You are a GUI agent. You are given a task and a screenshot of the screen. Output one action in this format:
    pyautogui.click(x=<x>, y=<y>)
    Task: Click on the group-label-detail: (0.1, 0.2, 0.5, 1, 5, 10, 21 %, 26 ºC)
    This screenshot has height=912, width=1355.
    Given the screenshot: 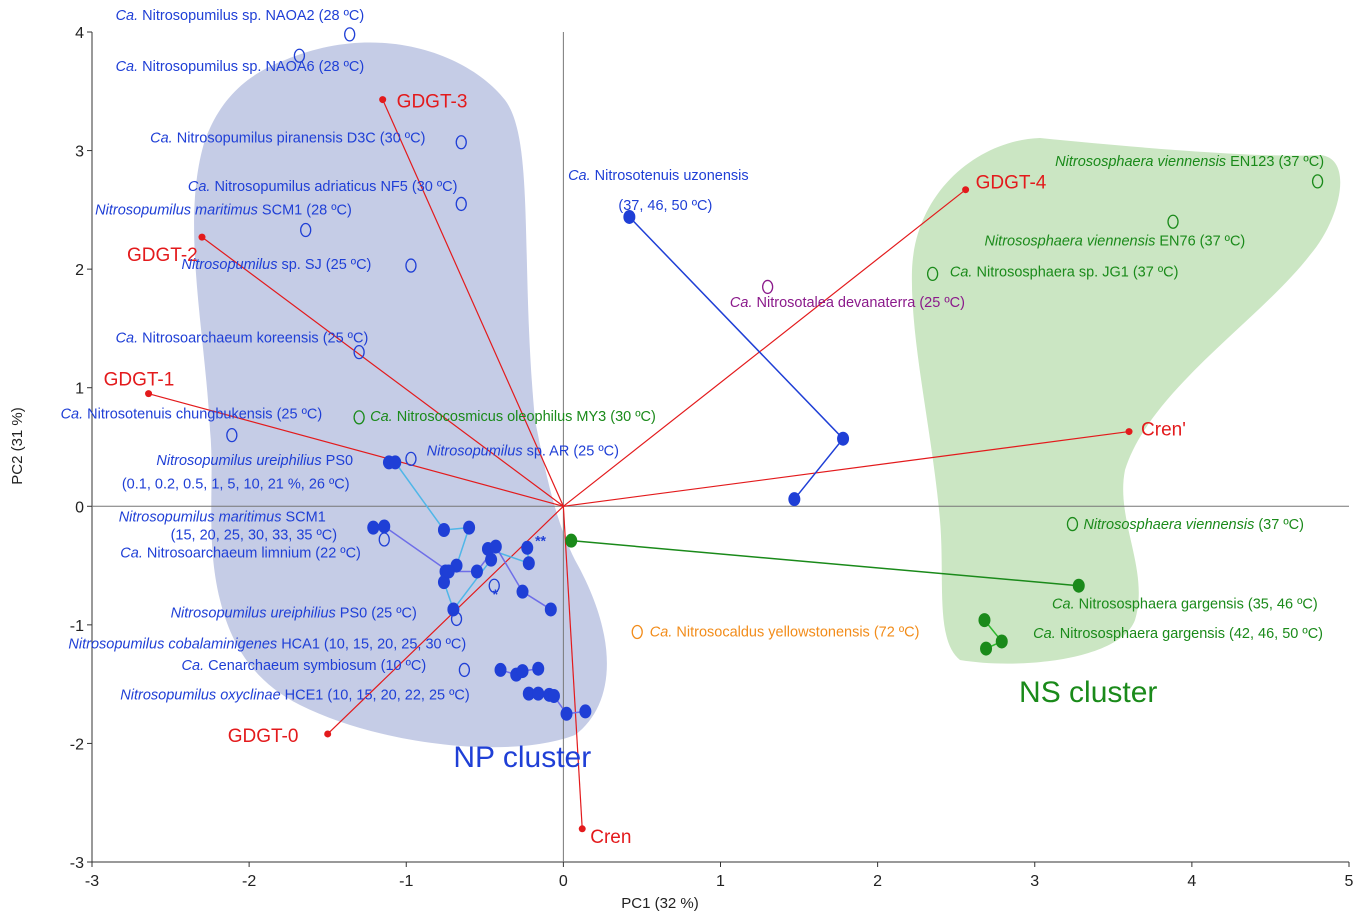 What is the action you would take?
    pyautogui.click(x=236, y=485)
    